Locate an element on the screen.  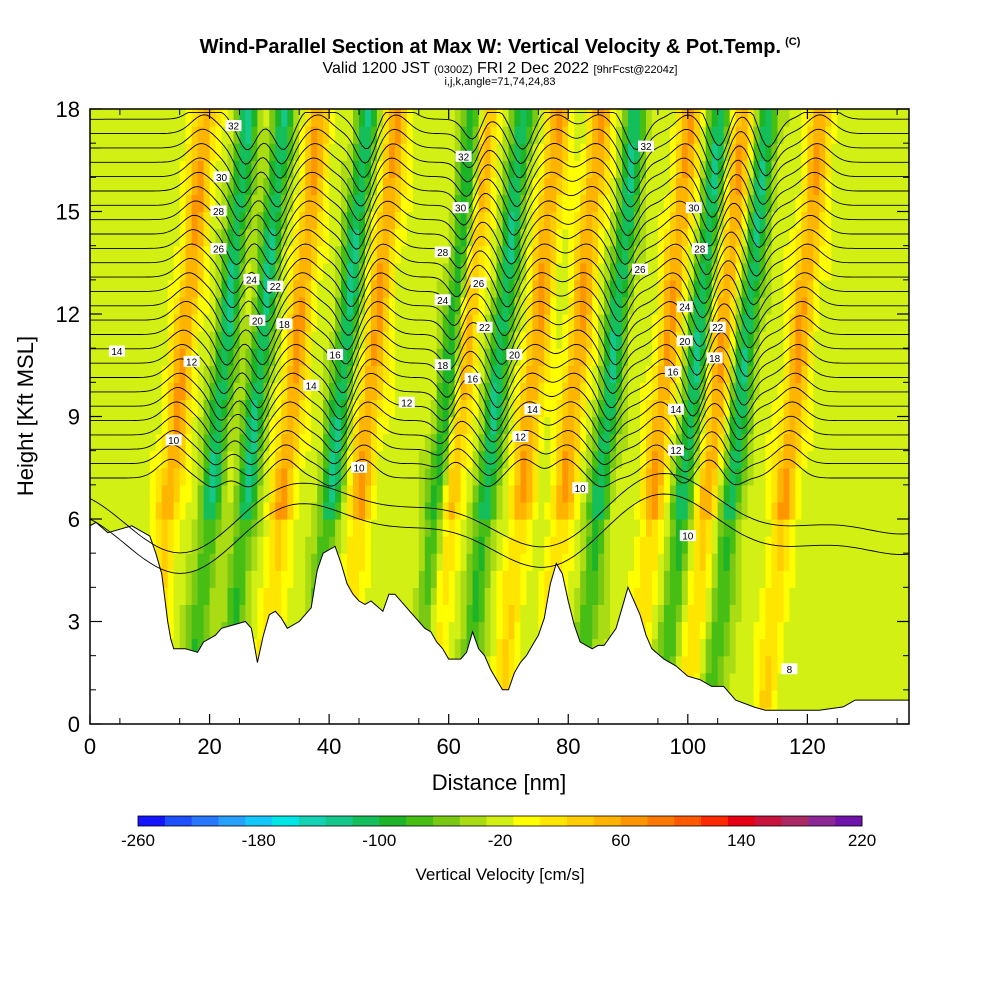
theta-contour is located at coordinates (499, 168).